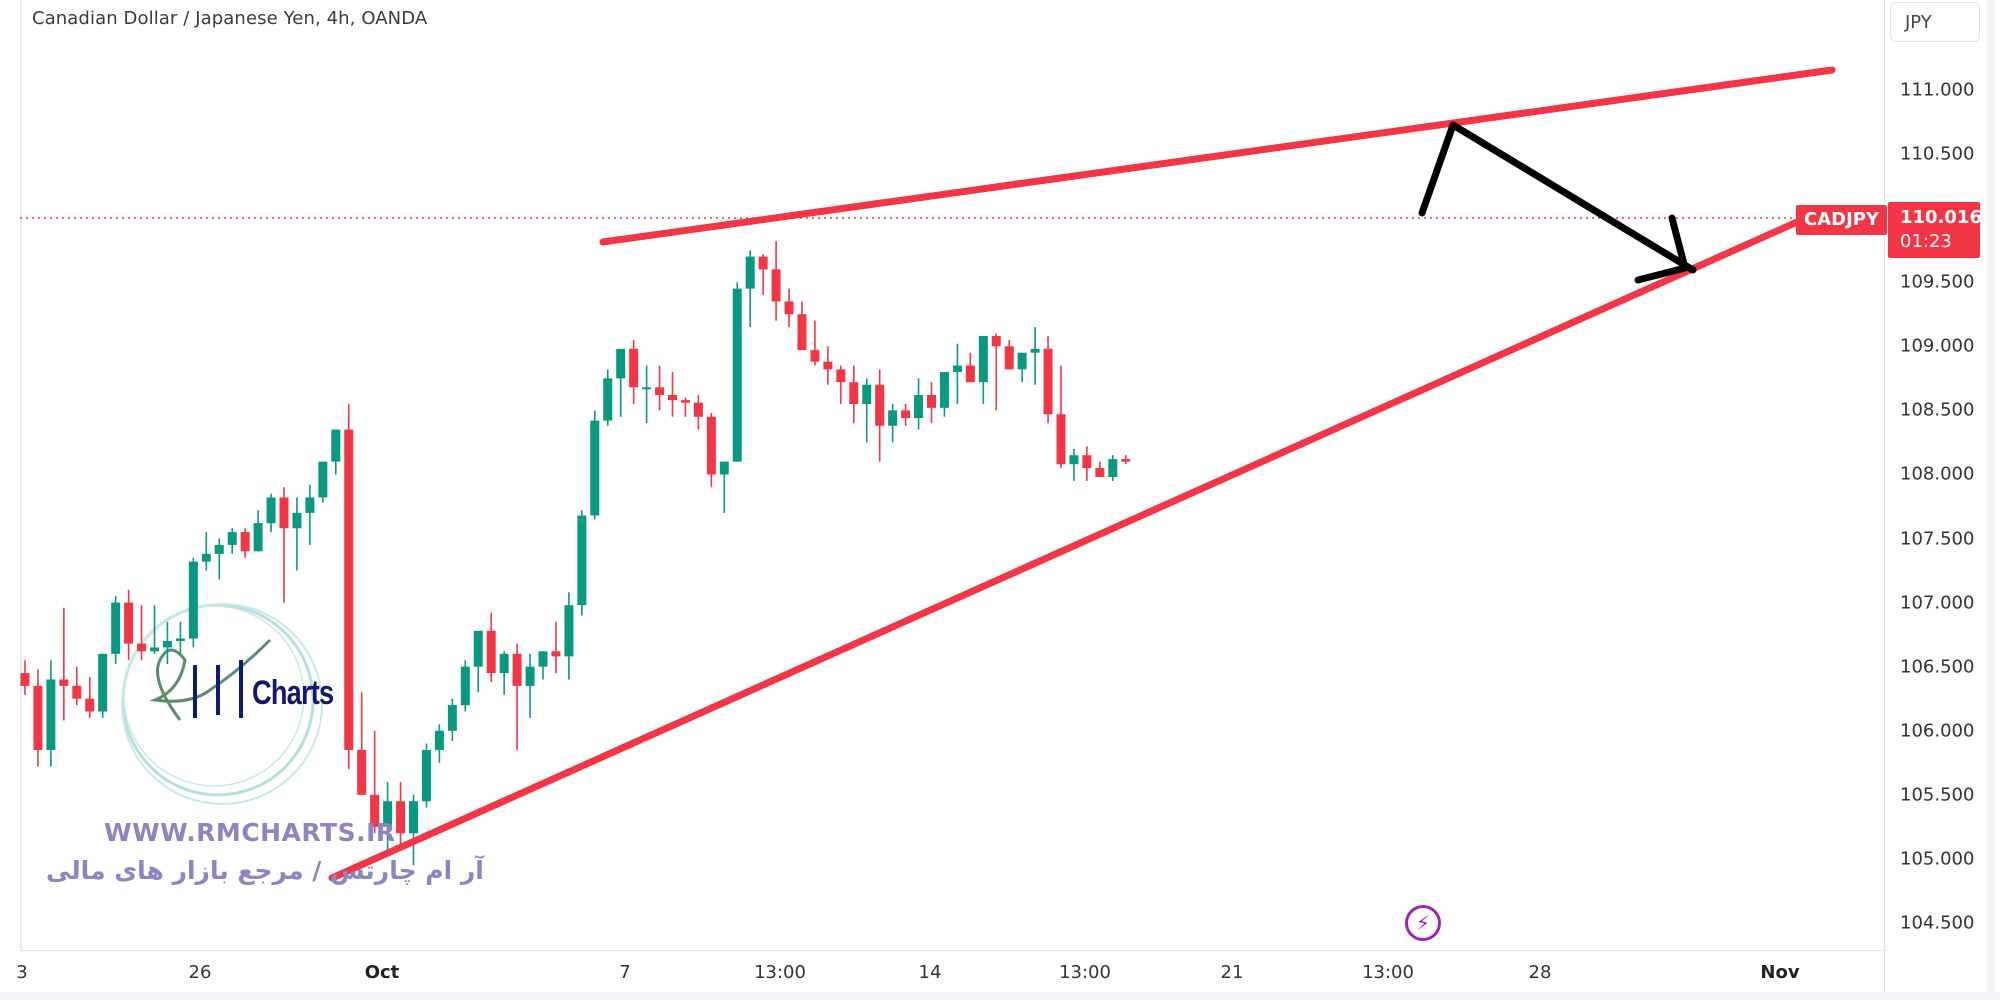 Image resolution: width=2000 pixels, height=1000 pixels. What do you see at coordinates (1937, 795) in the screenshot?
I see `price-tick: 105.500` at bounding box center [1937, 795].